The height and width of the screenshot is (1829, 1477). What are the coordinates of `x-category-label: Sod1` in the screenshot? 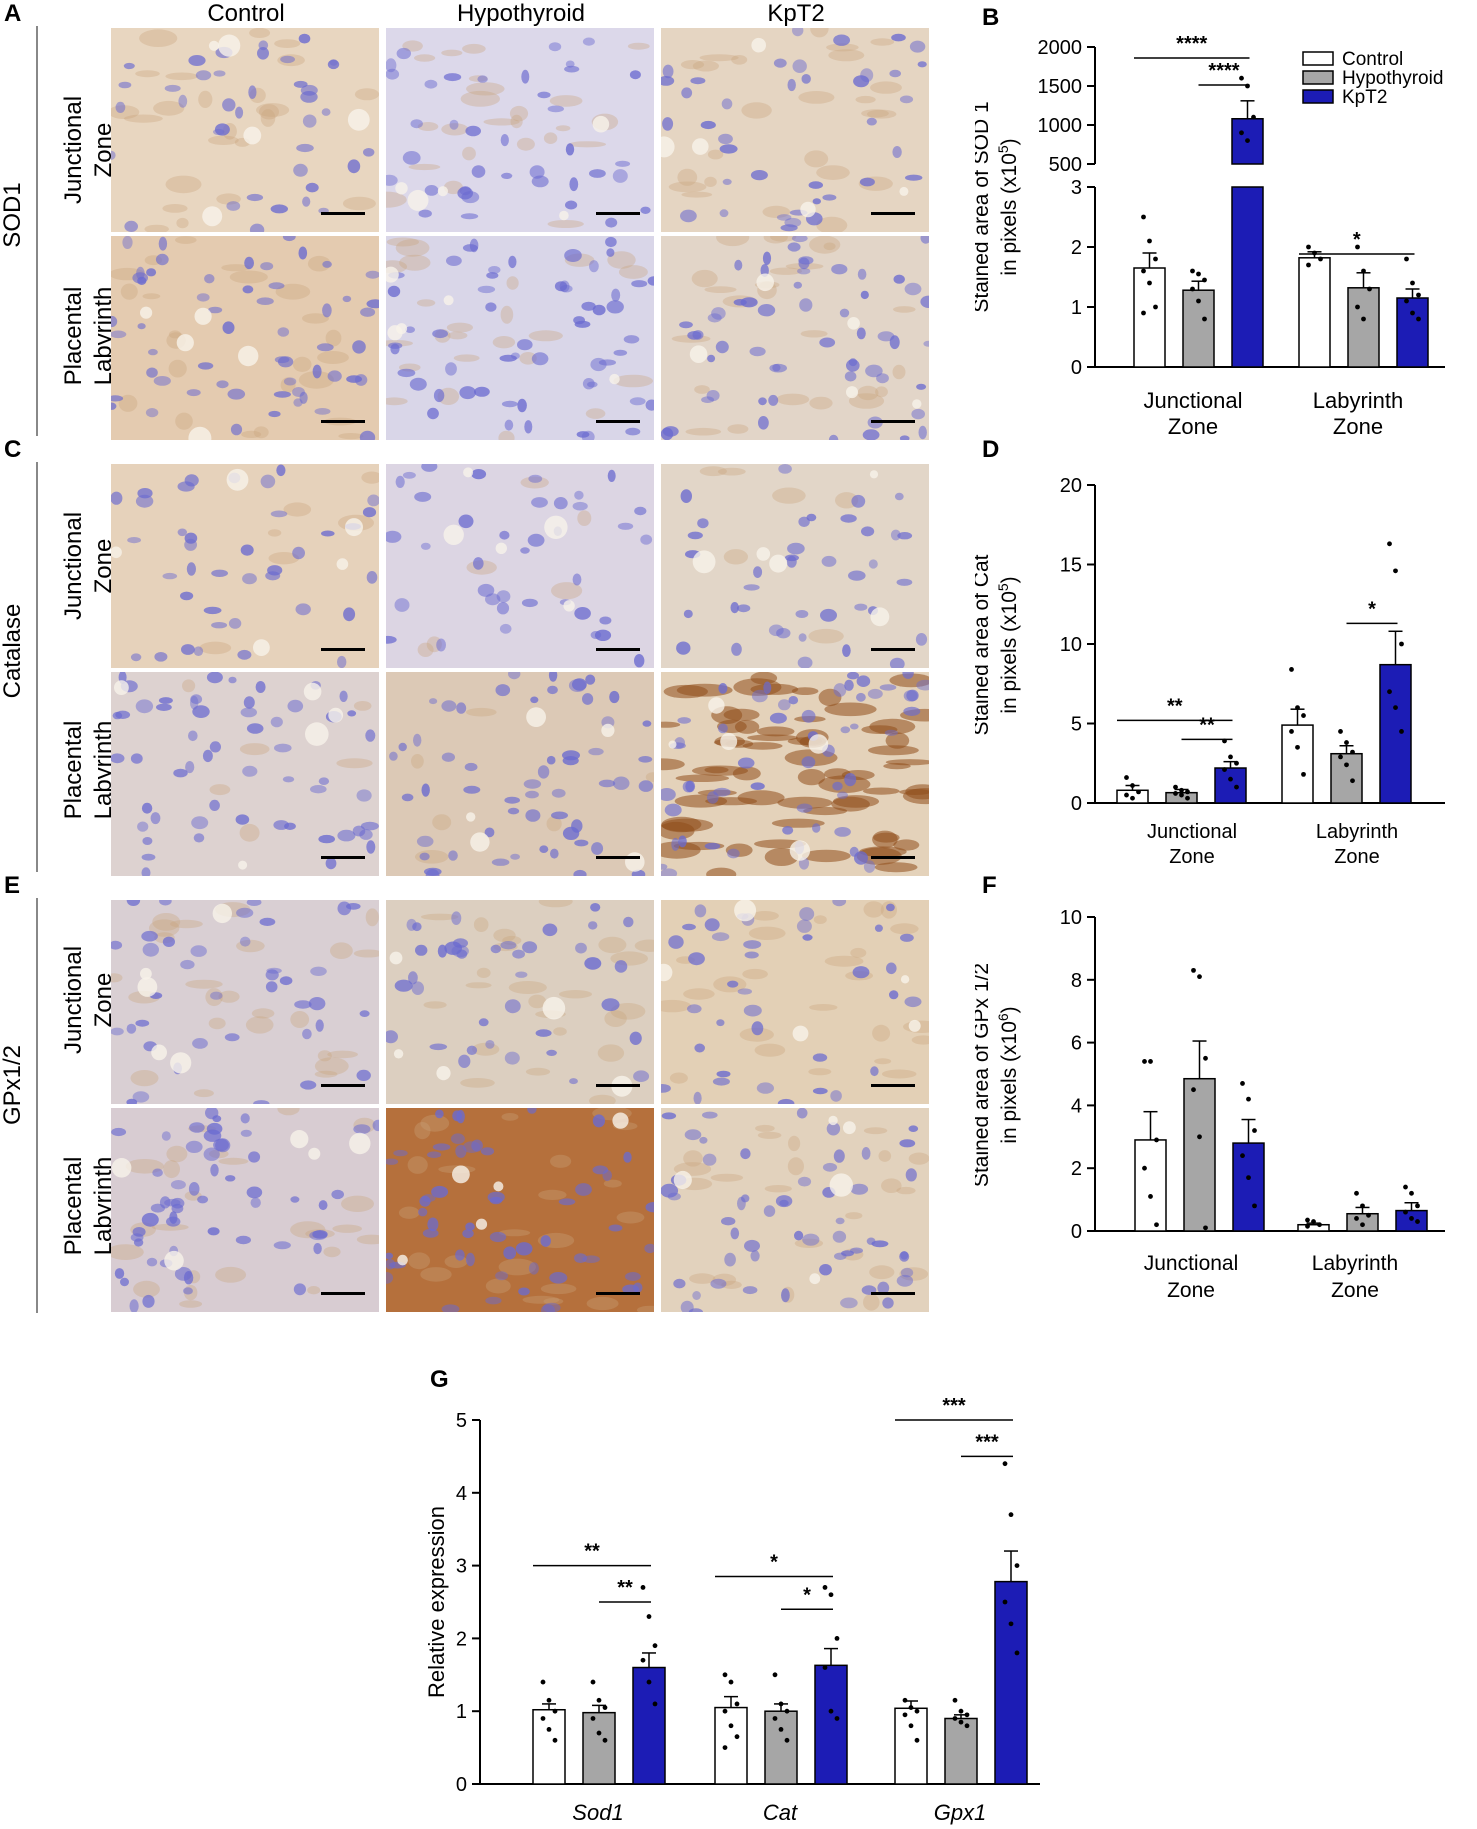 It's located at (597, 1812).